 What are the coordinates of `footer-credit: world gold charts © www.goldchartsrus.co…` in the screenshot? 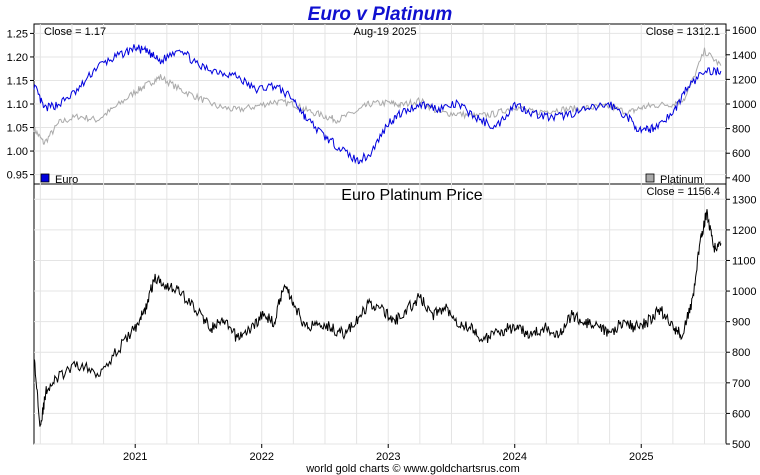 It's located at (412, 469).